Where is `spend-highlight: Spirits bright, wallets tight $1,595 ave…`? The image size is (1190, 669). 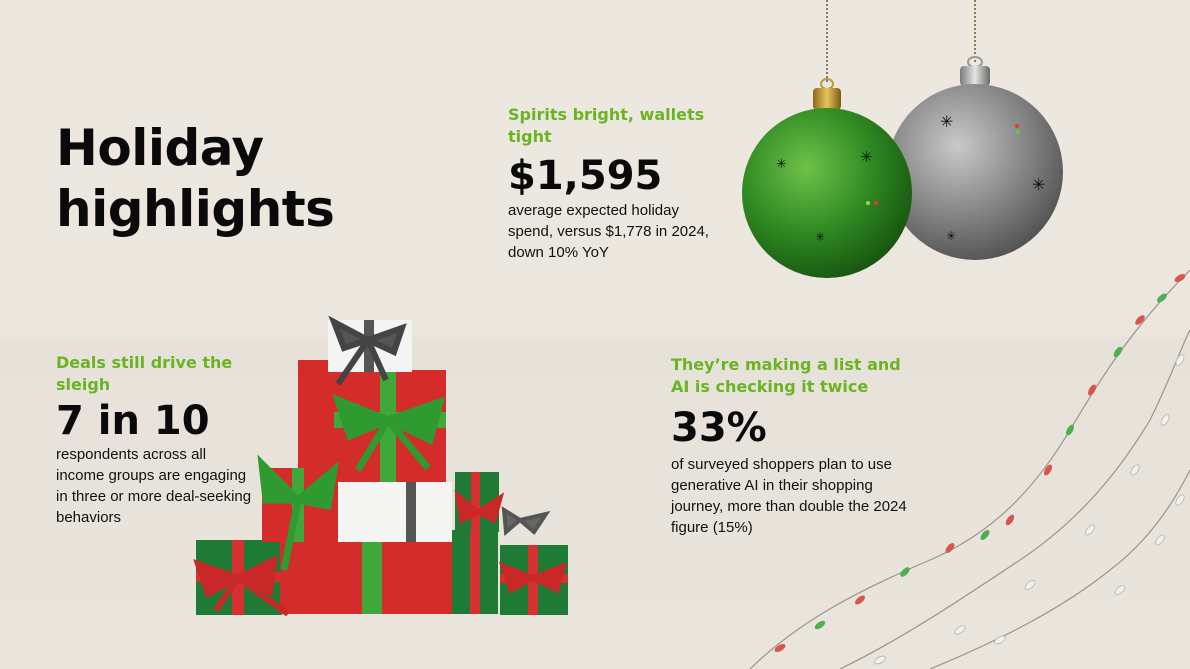 spend-highlight: Spirits bright, wallets tight $1,595 ave… is located at coordinates (628, 183).